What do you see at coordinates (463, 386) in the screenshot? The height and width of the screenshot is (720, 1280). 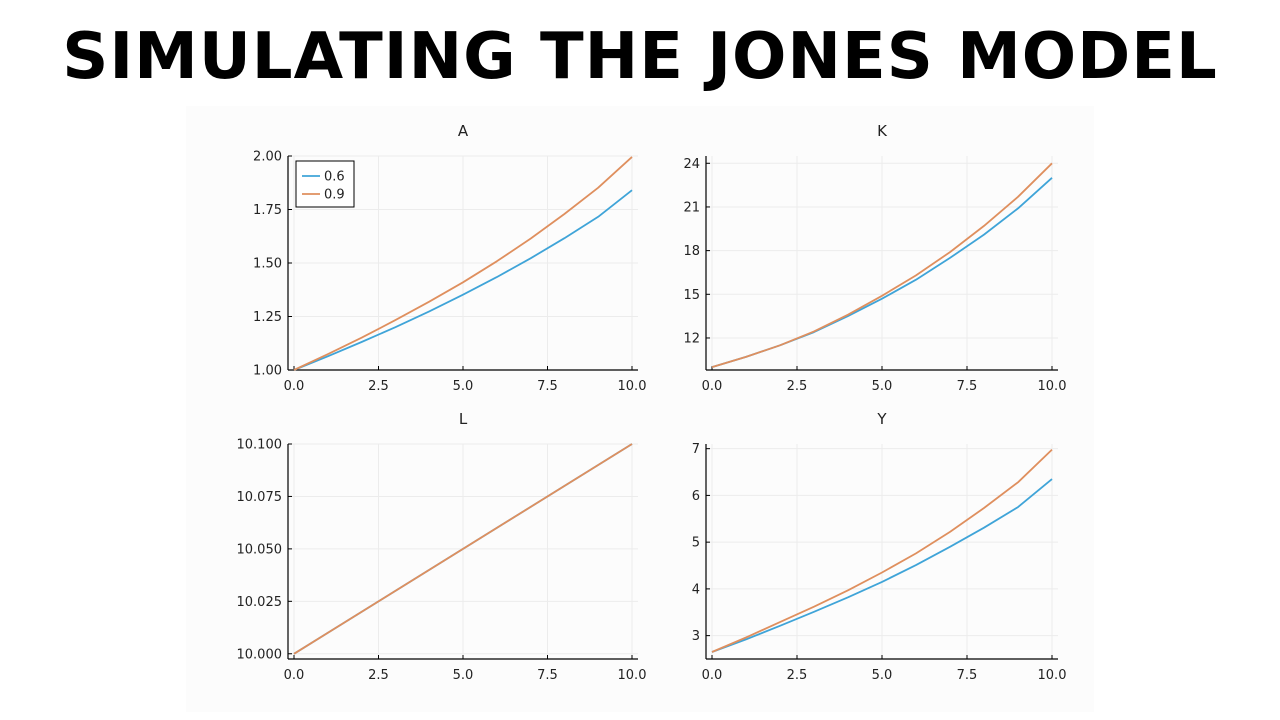 I see `subplot-a-x-tick-label: 5.0` at bounding box center [463, 386].